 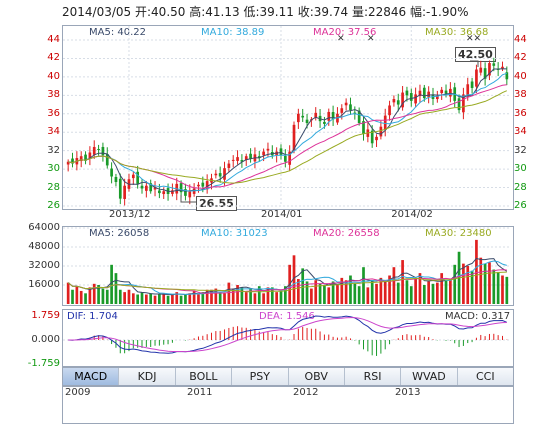 I want to click on macd-tick: 0.000, so click(x=45, y=339).